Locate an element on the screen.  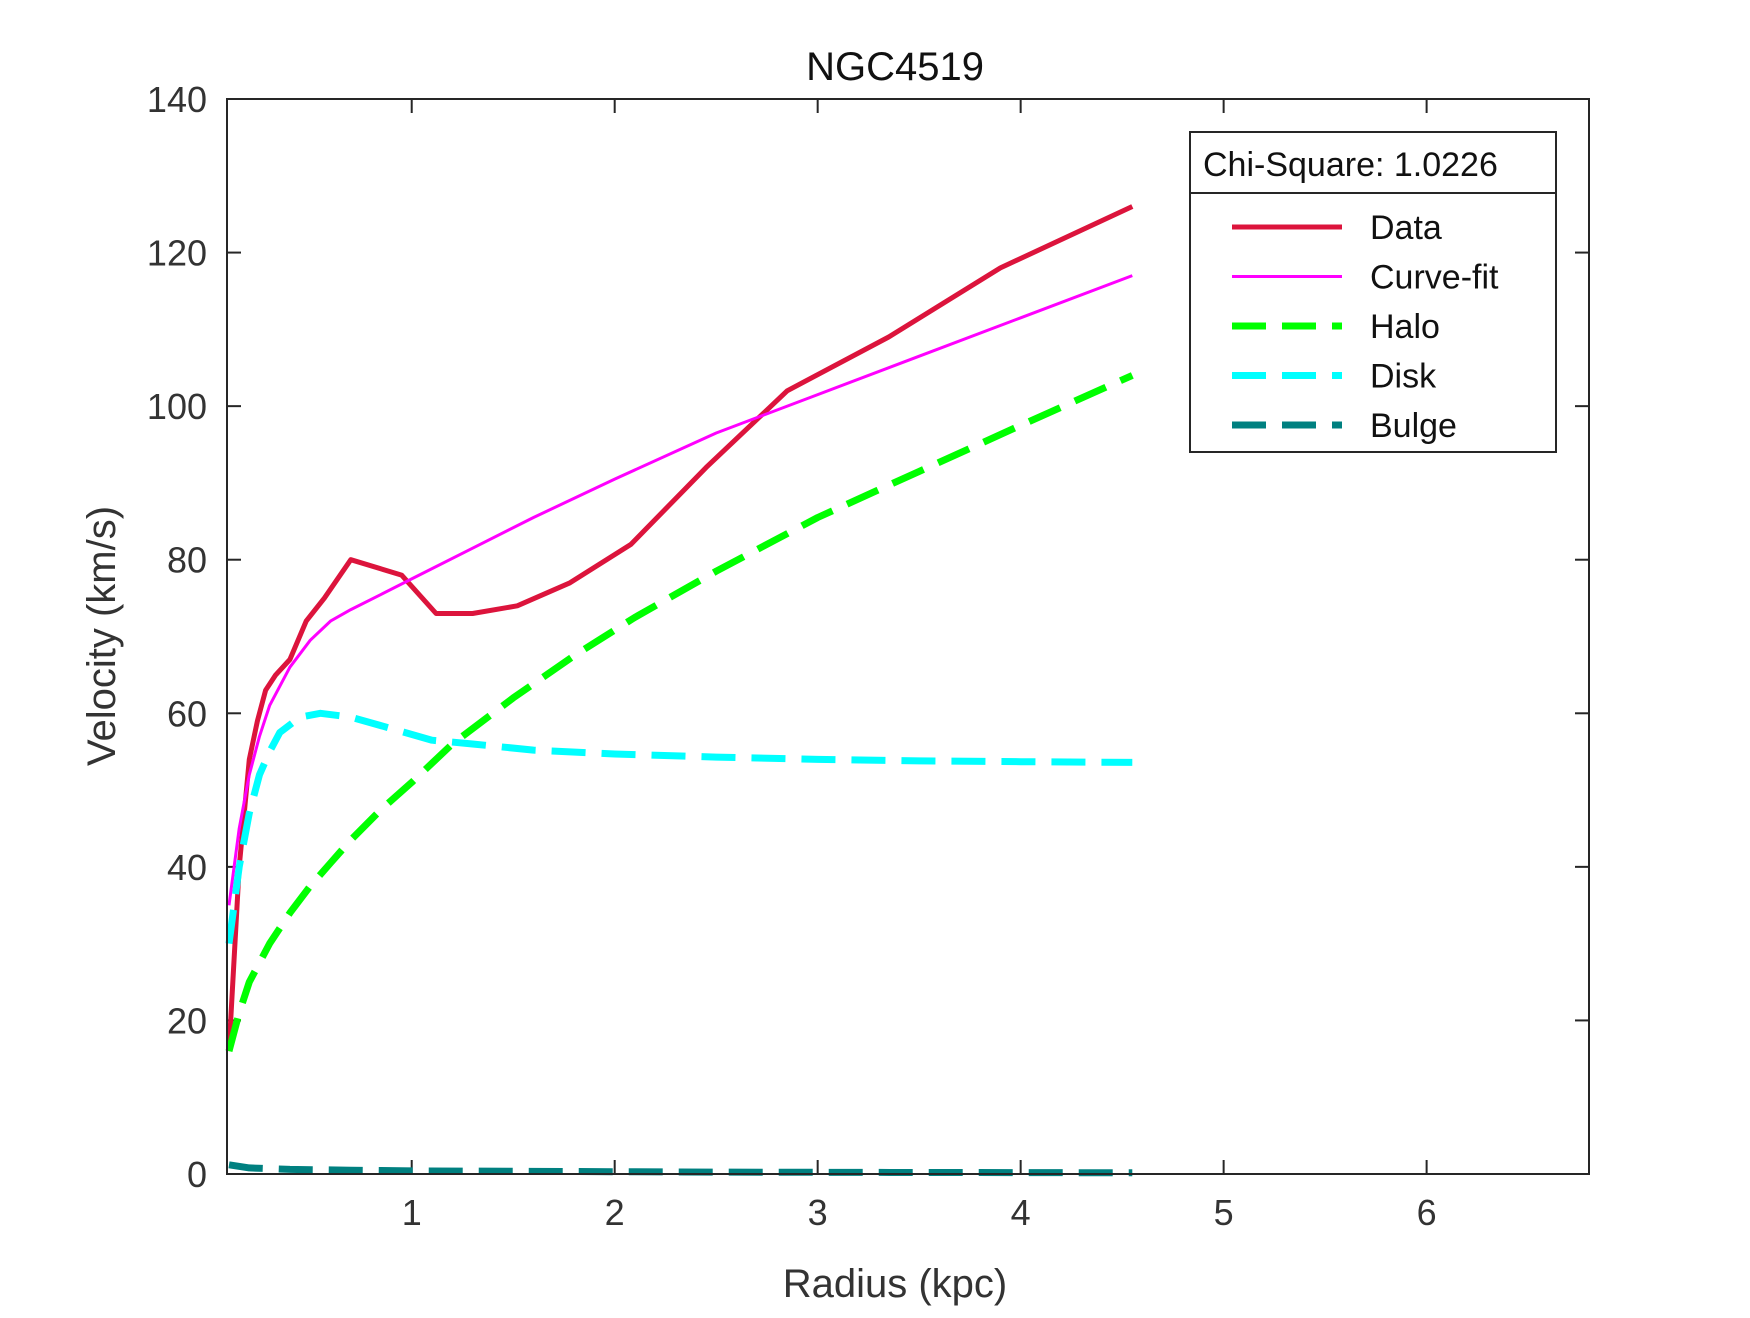
y-tick-label: 140 is located at coordinates (177, 99).